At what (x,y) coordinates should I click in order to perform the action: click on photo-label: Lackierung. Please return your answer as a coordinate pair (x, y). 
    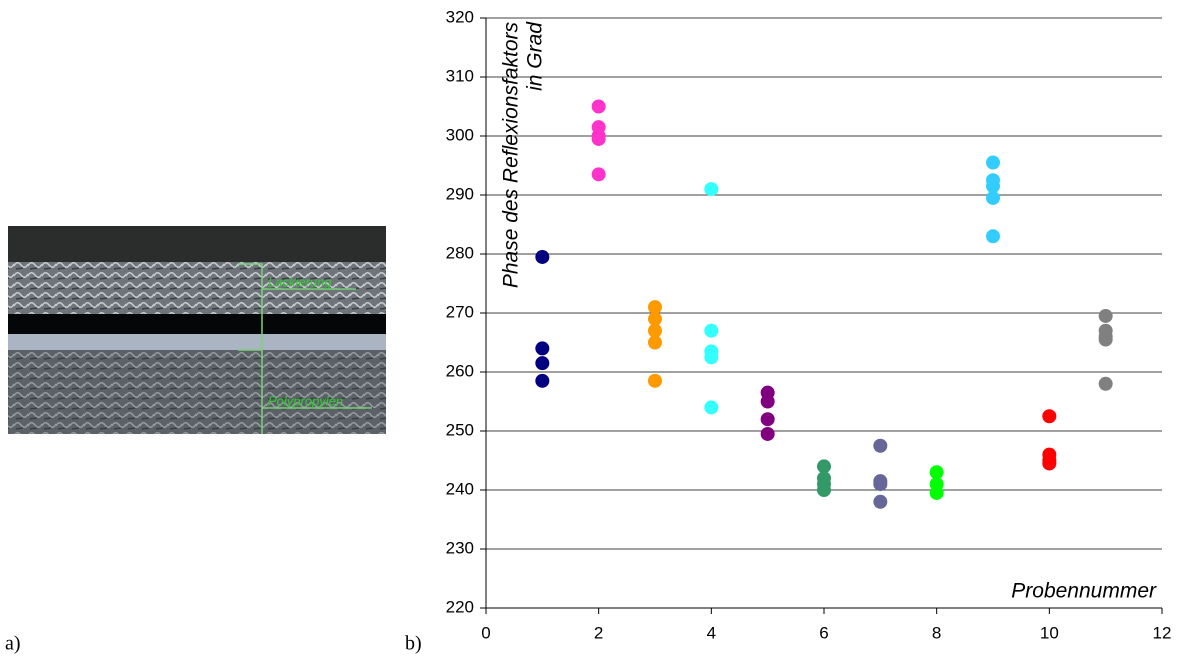
    Looking at the image, I should click on (300, 281).